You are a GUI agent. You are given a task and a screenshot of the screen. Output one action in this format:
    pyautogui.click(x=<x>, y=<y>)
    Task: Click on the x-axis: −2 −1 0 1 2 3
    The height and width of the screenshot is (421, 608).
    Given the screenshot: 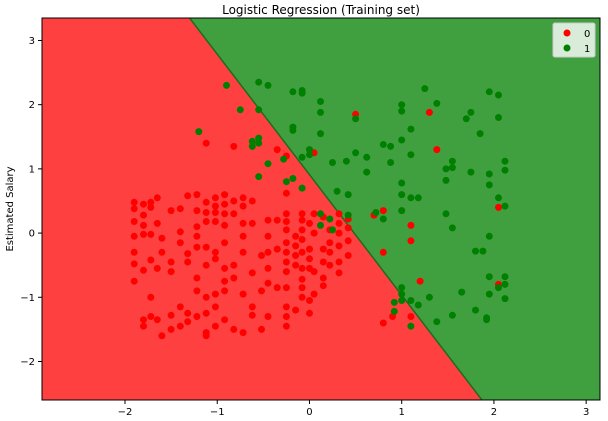 What is the action you would take?
    pyautogui.click(x=353, y=409)
    